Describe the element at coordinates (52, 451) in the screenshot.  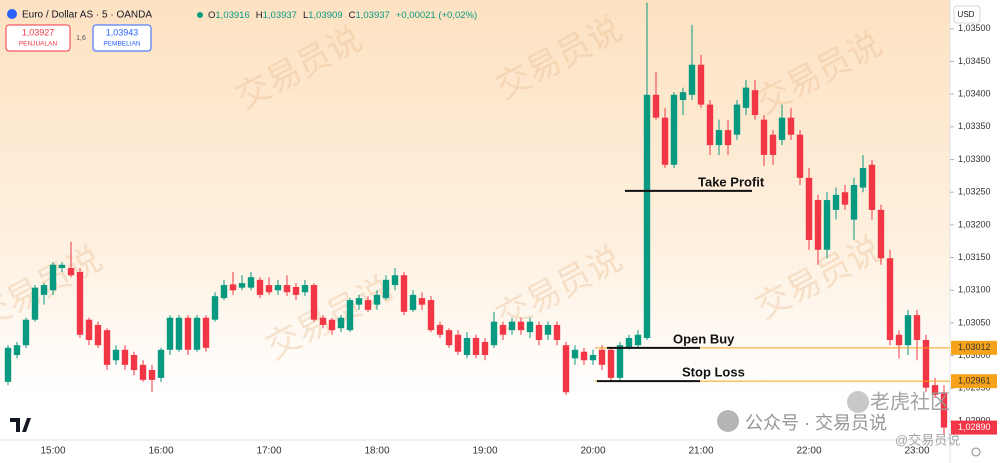
I see `x-tick-label: 15:00` at that location.